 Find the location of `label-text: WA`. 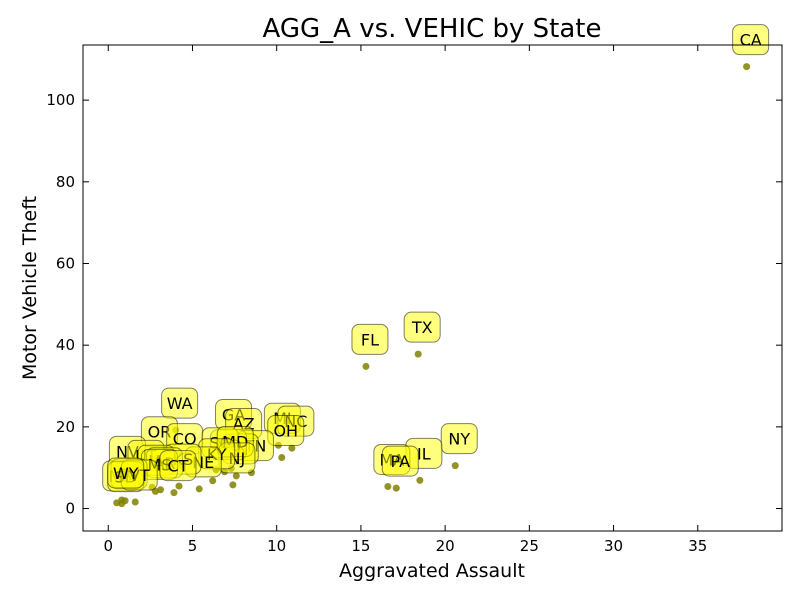

label-text: WA is located at coordinates (180, 403).